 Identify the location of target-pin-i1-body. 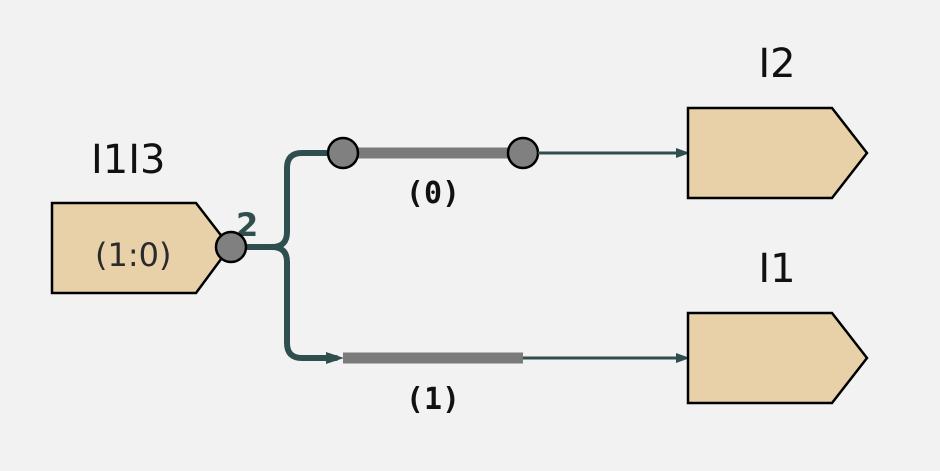
(777, 358).